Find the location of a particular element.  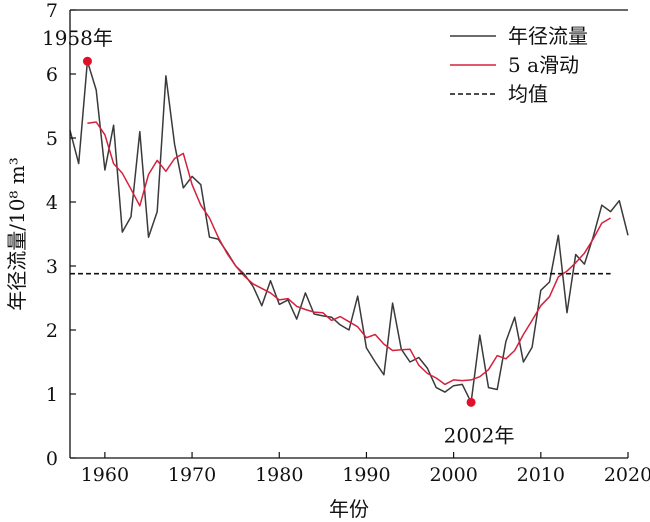

x-axis-title: 年份 is located at coordinates (349, 509).